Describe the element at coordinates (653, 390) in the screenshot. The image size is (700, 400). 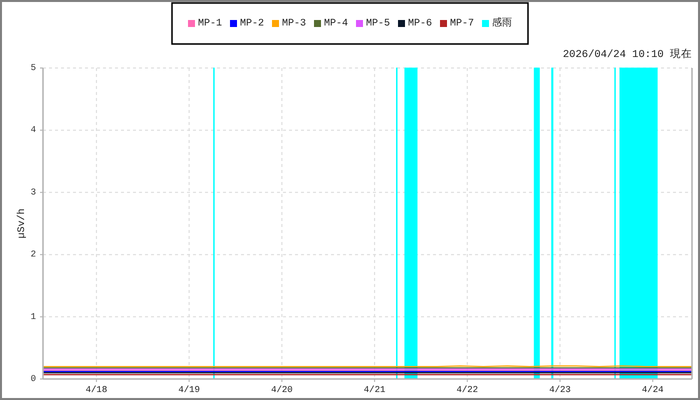
I see `x-tick-label: 4/24` at that location.